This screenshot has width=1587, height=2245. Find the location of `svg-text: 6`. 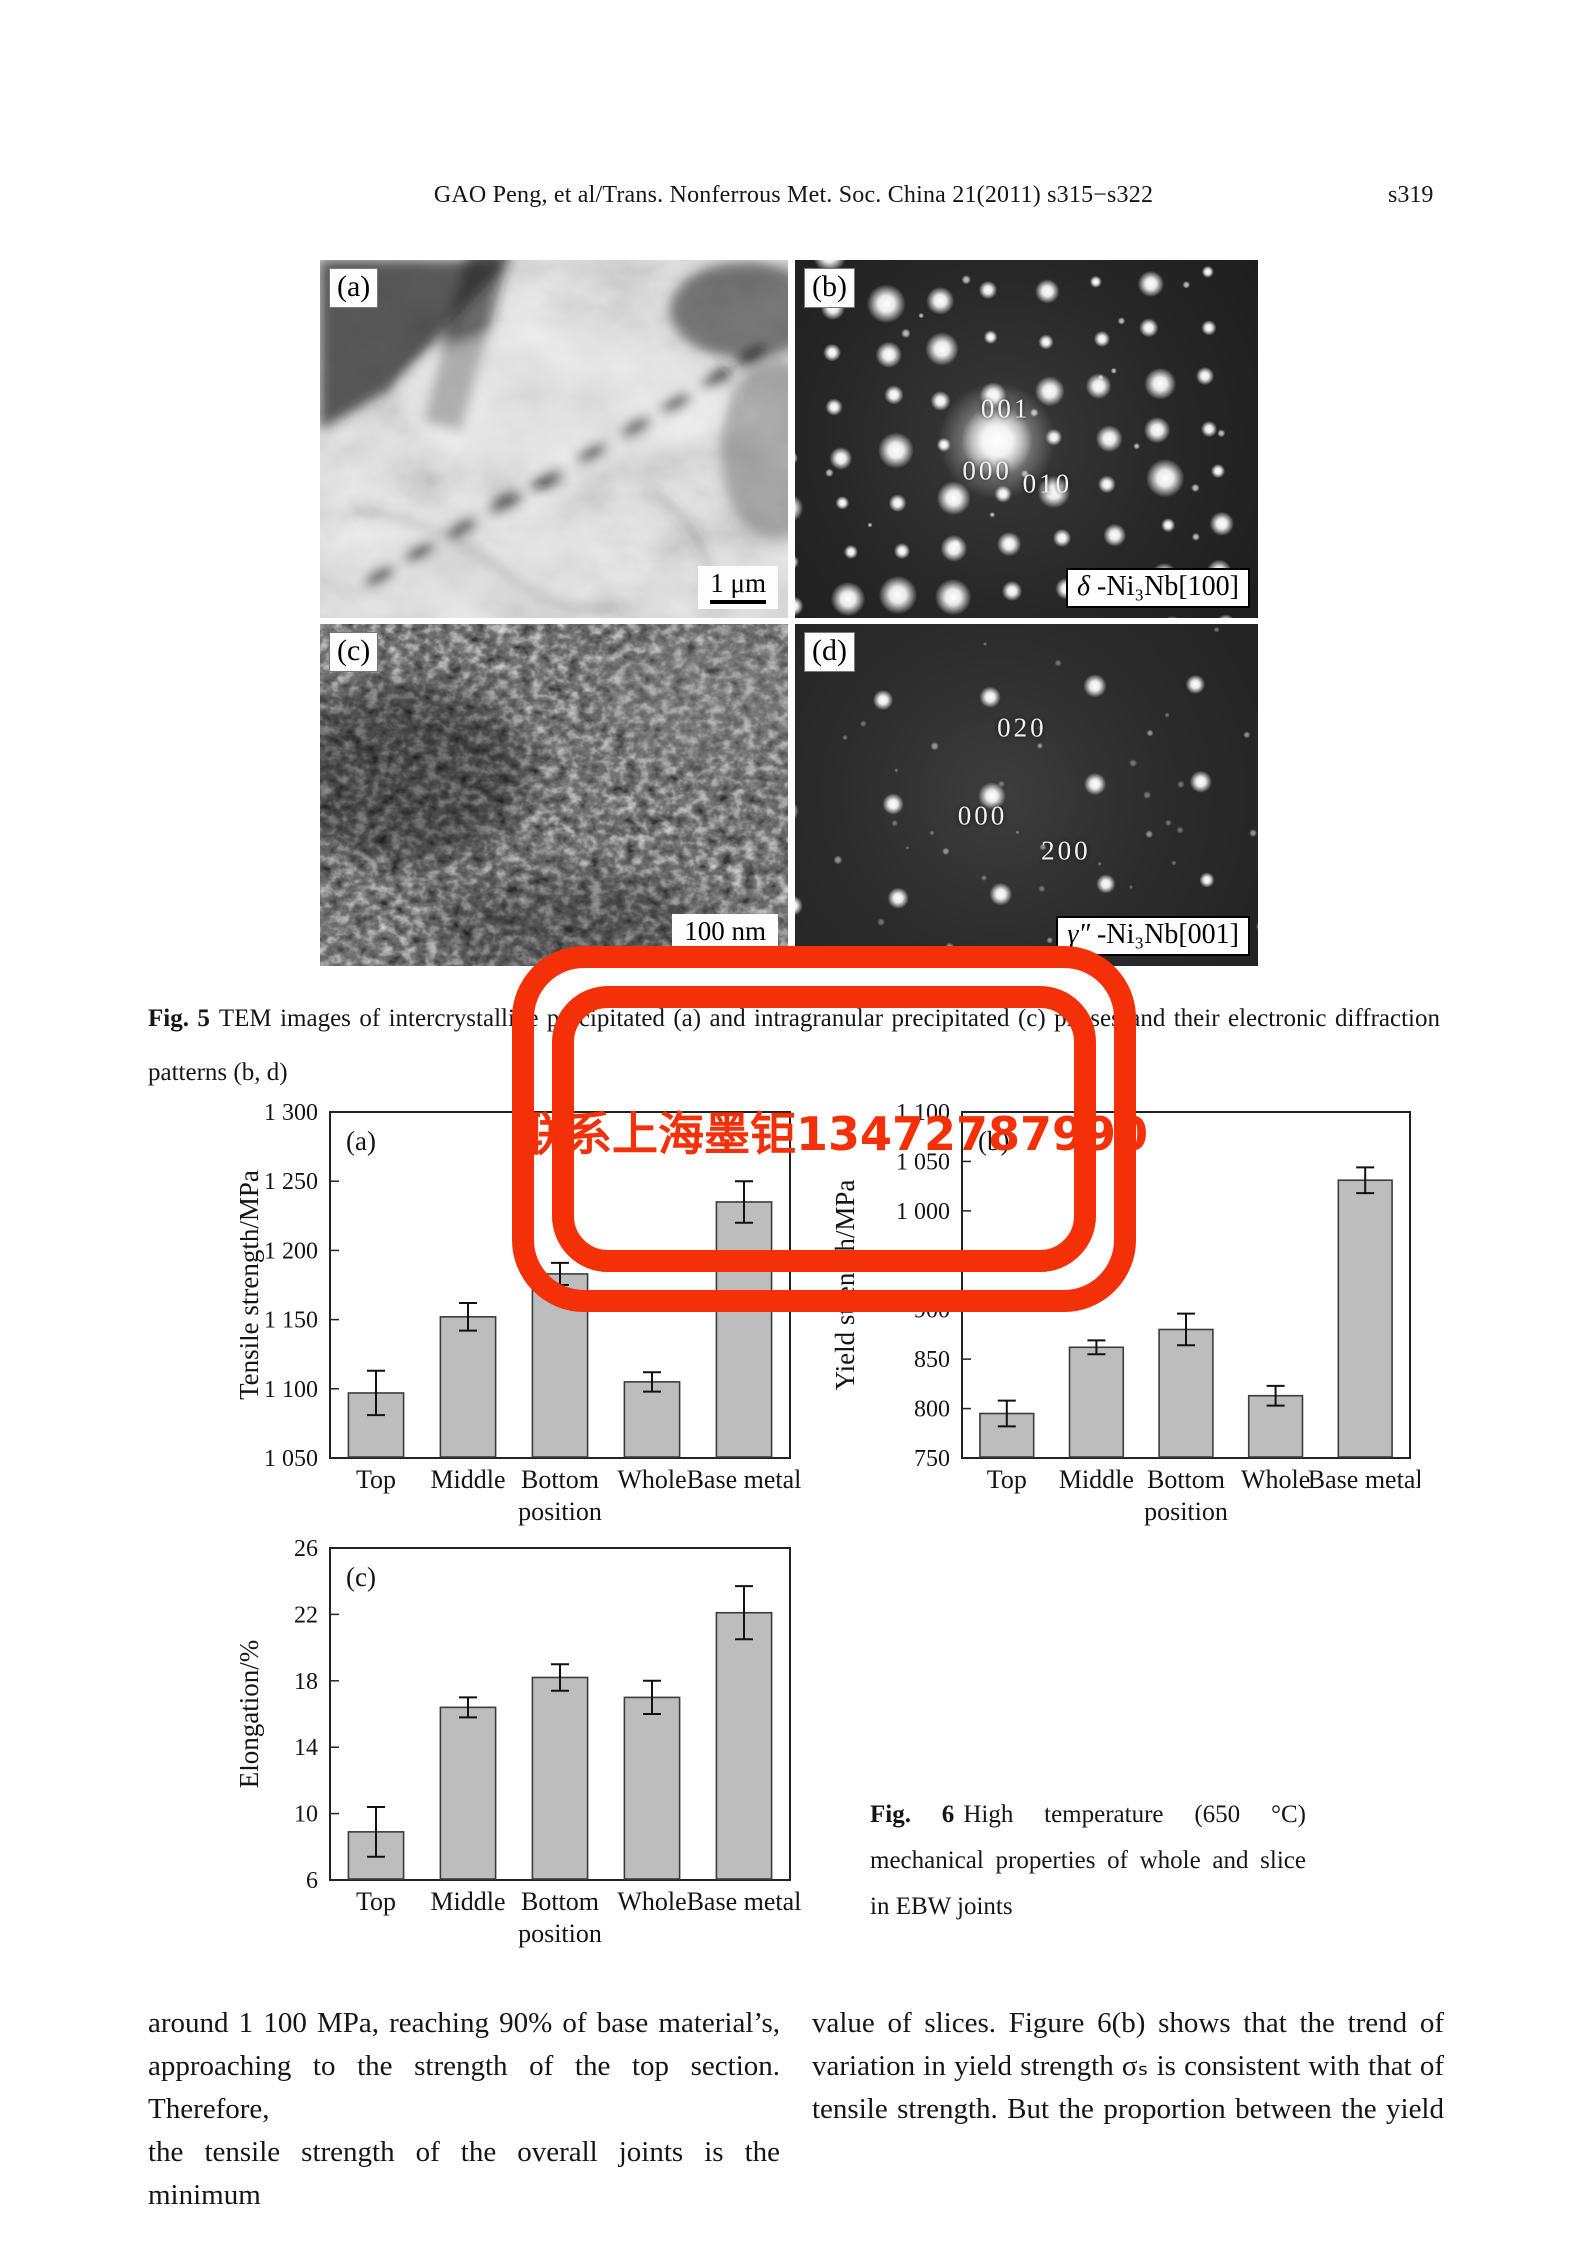

svg-text: 6 is located at coordinates (312, 1881).